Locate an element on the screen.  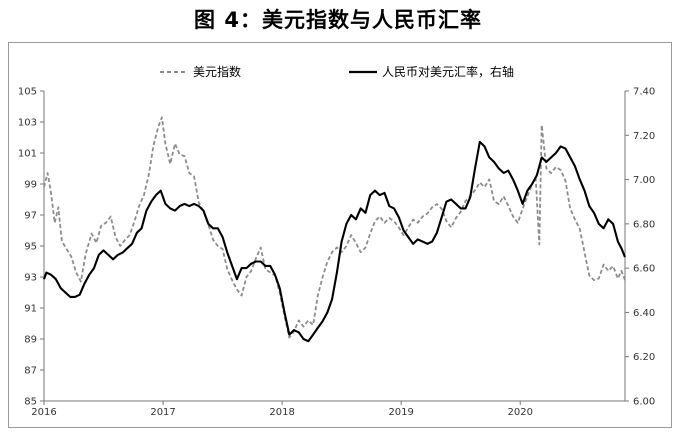
left-tick-label: 93 is located at coordinates (30, 278).